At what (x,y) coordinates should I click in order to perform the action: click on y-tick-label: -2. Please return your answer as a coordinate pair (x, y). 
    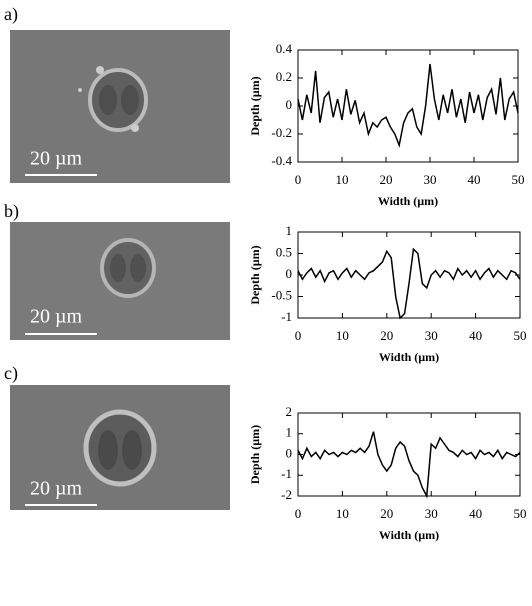
    Looking at the image, I should click on (286, 494).